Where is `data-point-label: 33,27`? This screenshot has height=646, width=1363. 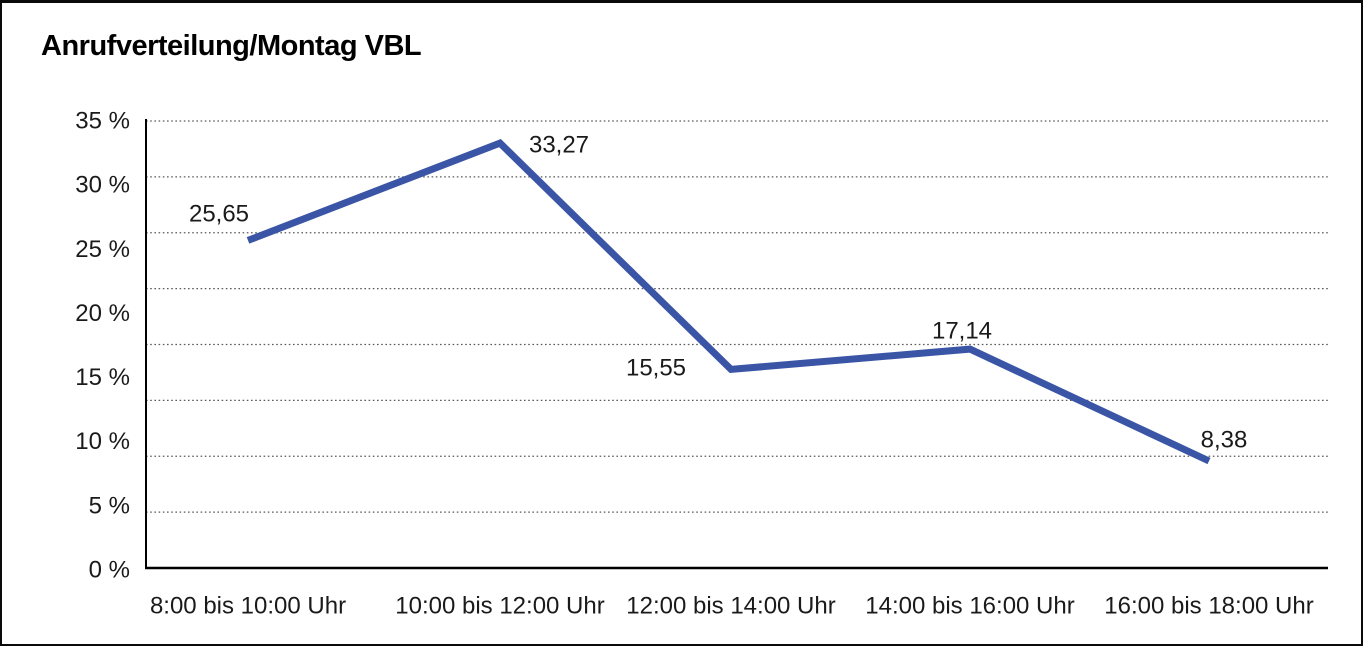
data-point-label: 33,27 is located at coordinates (559, 145).